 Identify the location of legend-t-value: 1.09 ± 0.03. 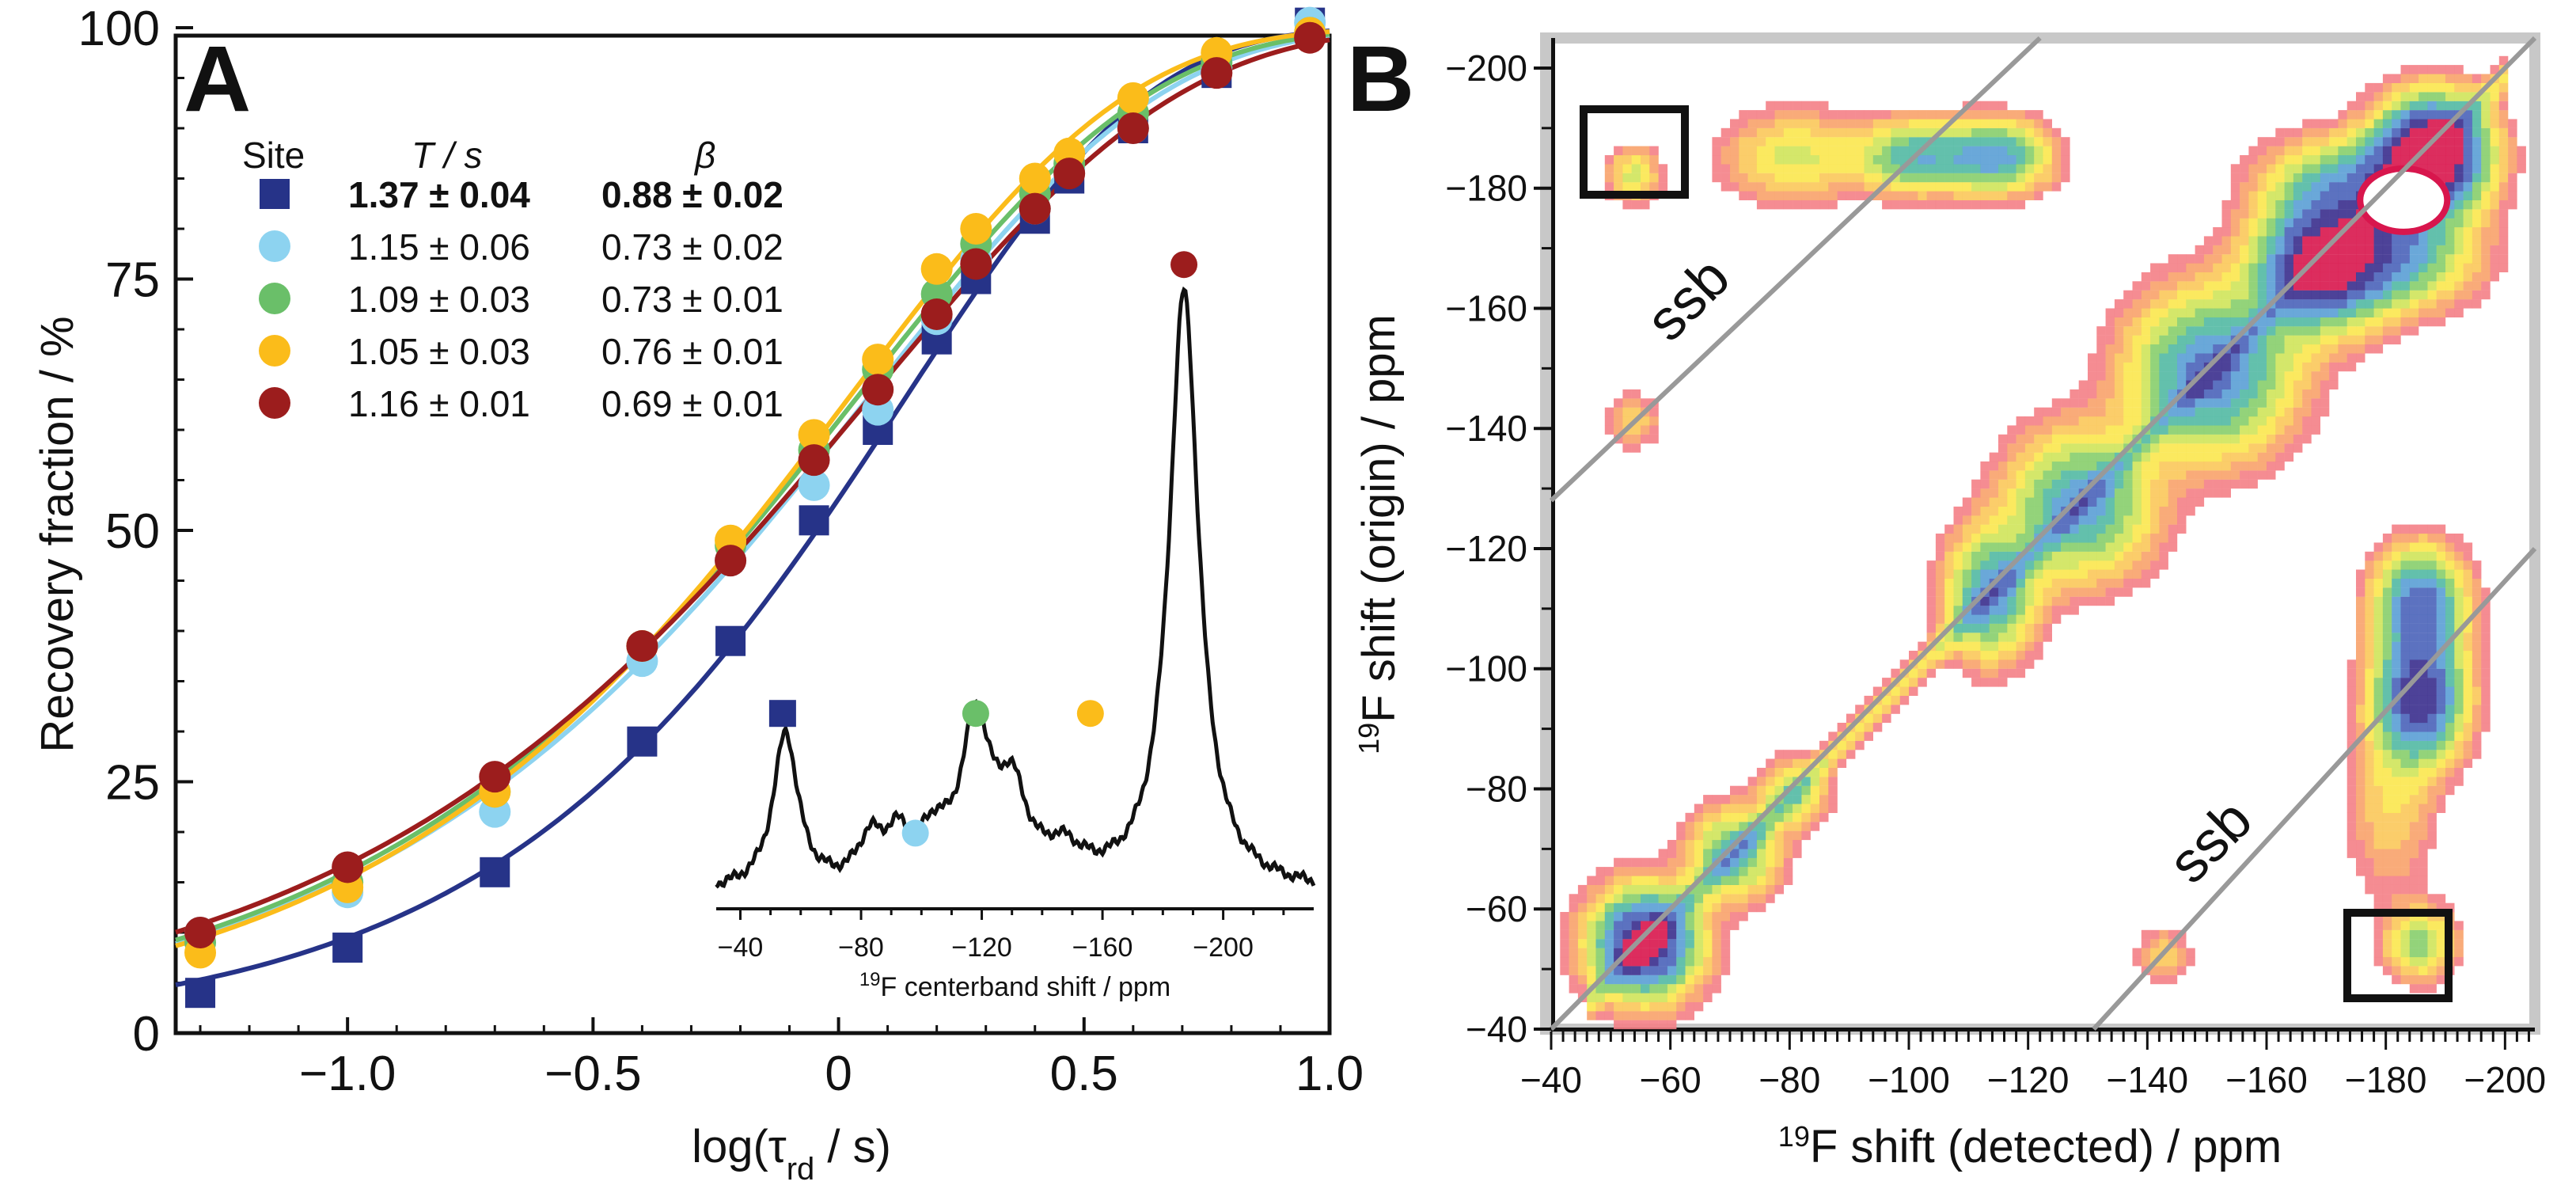
(439, 299).